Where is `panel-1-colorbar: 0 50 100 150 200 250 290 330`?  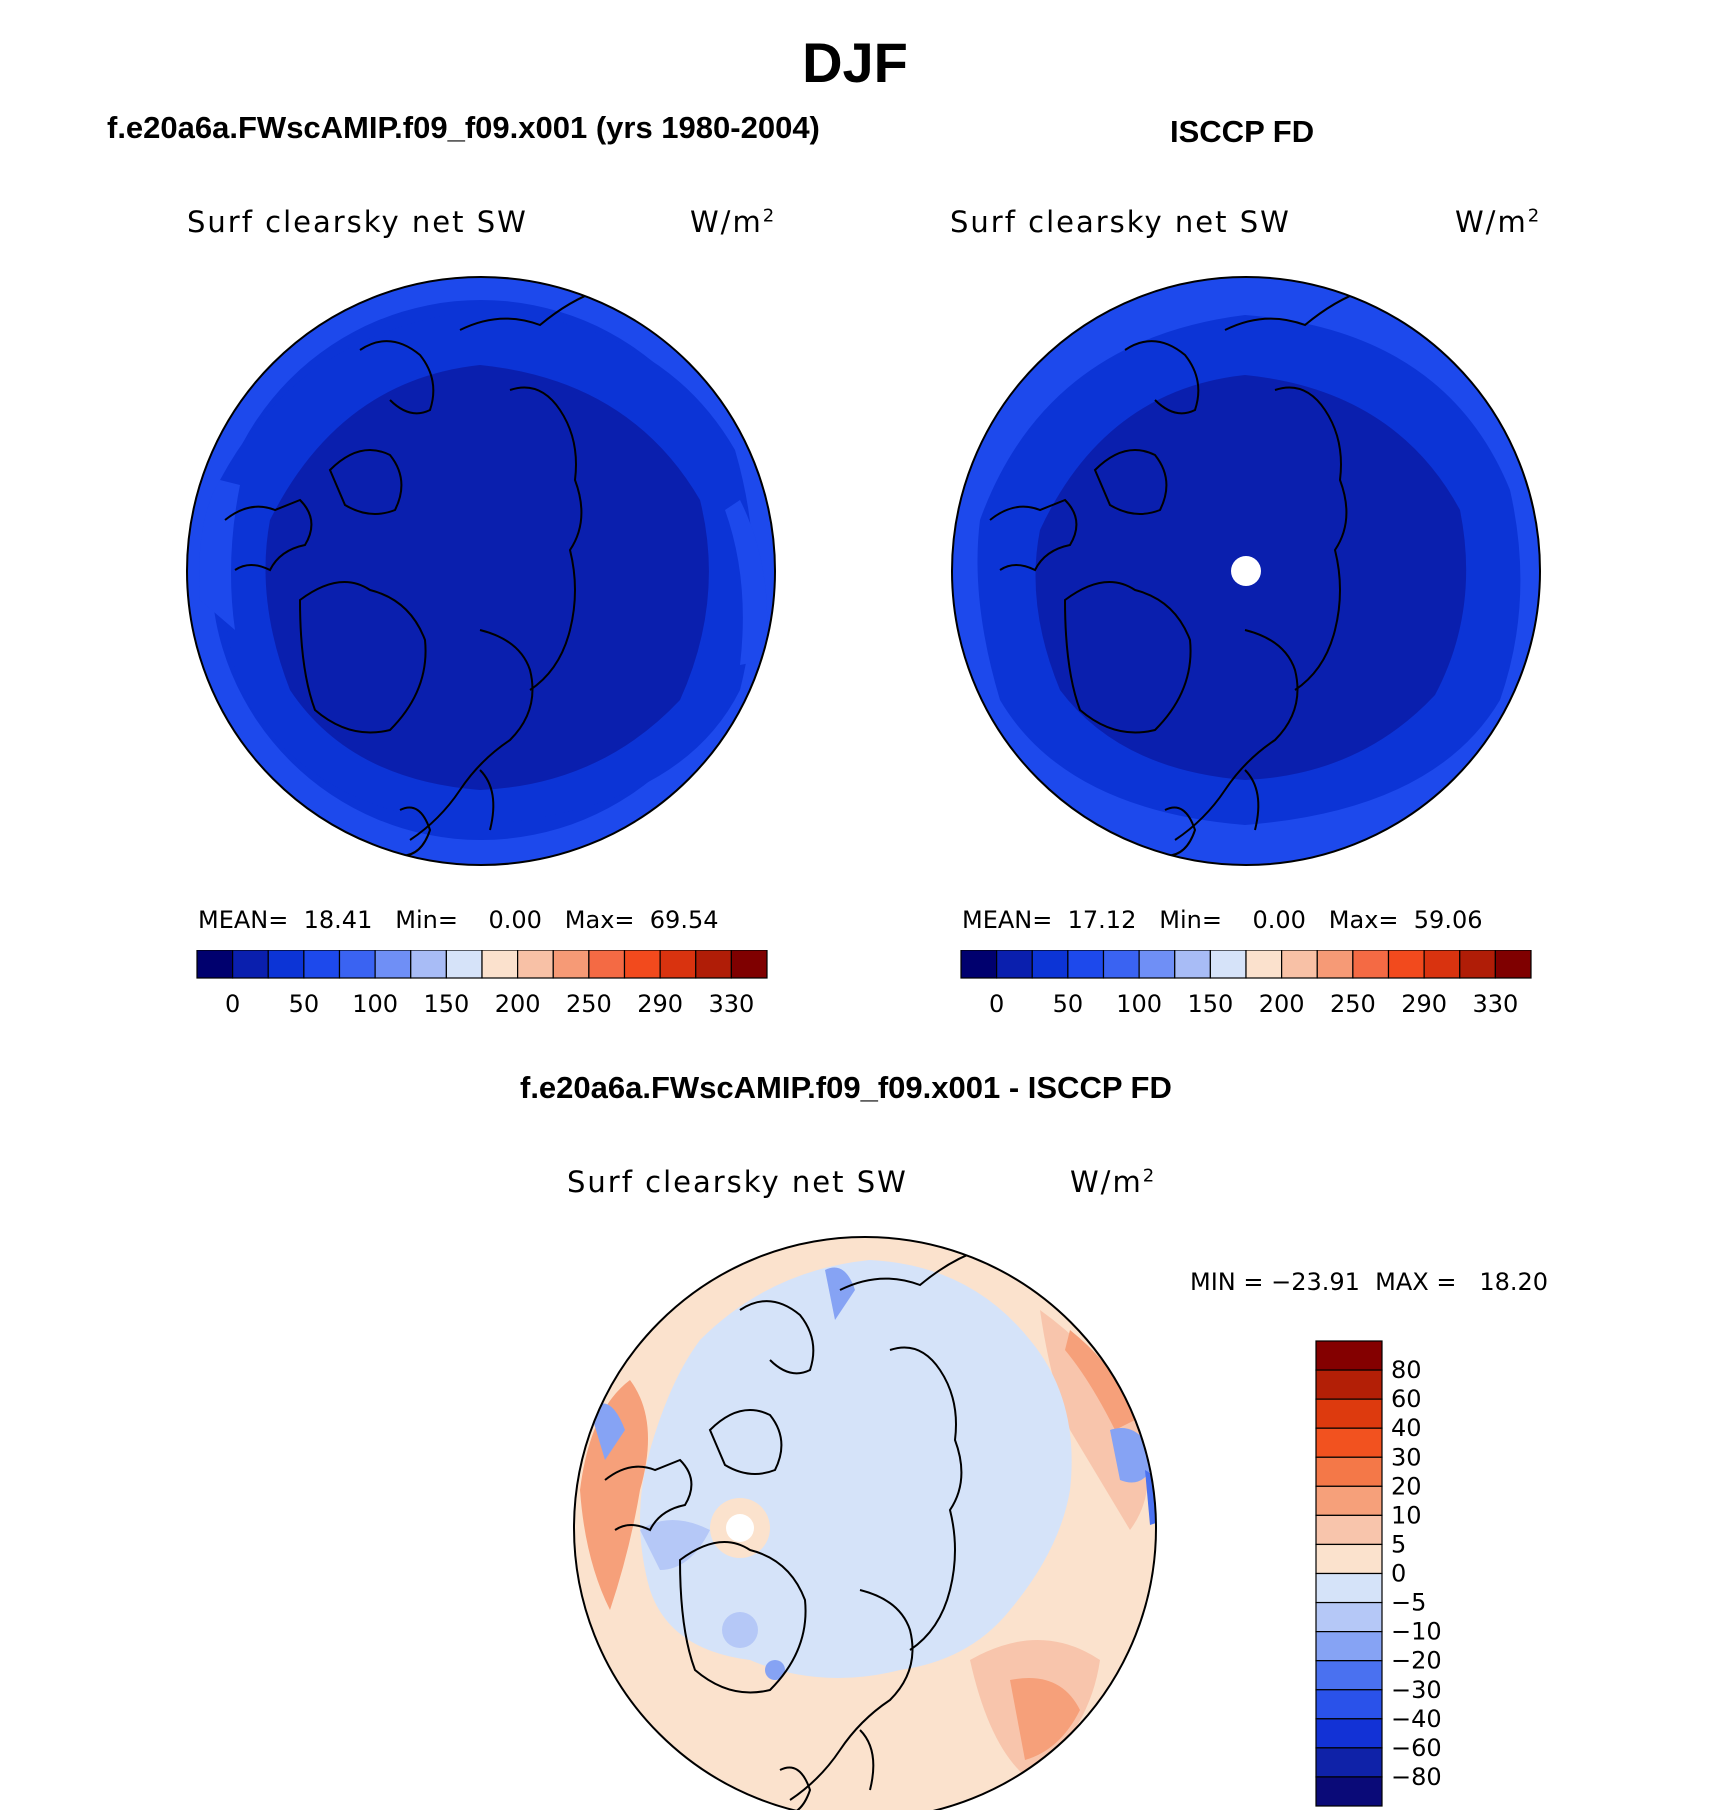 panel-1-colorbar: 0 50 100 150 200 250 290 330 is located at coordinates (482, 984).